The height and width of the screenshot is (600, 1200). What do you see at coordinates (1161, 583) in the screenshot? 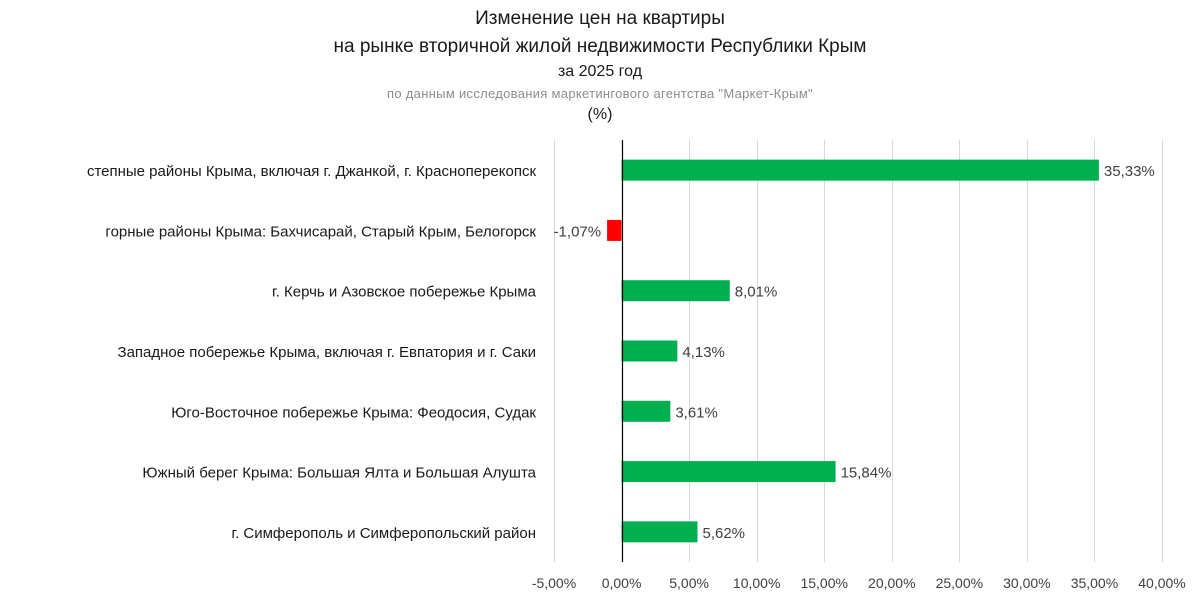
I see `x-tick-label: 40,00%` at bounding box center [1161, 583].